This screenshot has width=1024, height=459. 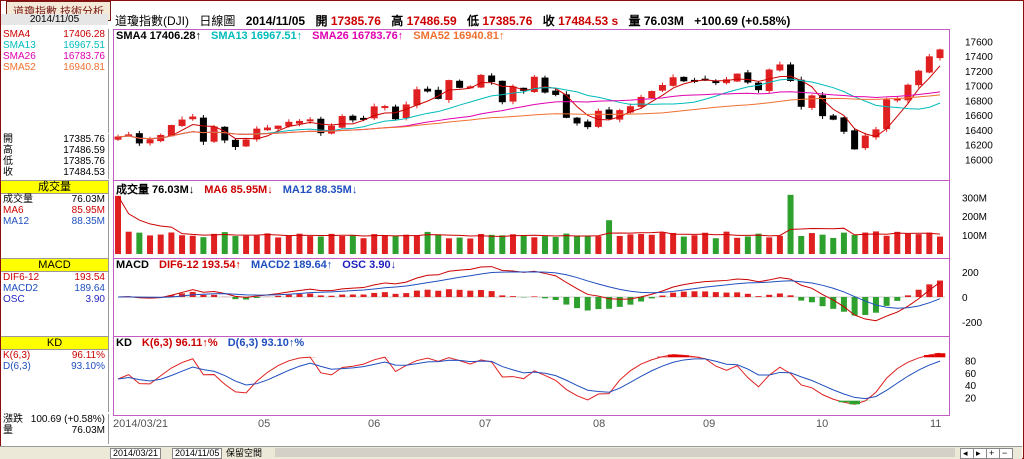 What do you see at coordinates (54, 199) in the screenshot?
I see `volume-row: 成交量 76.03M` at bounding box center [54, 199].